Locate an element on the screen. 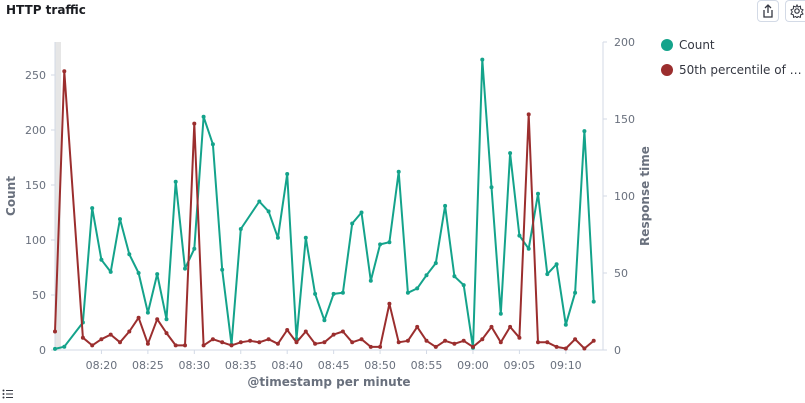  y-right-tick-label: 100 is located at coordinates (624, 196).